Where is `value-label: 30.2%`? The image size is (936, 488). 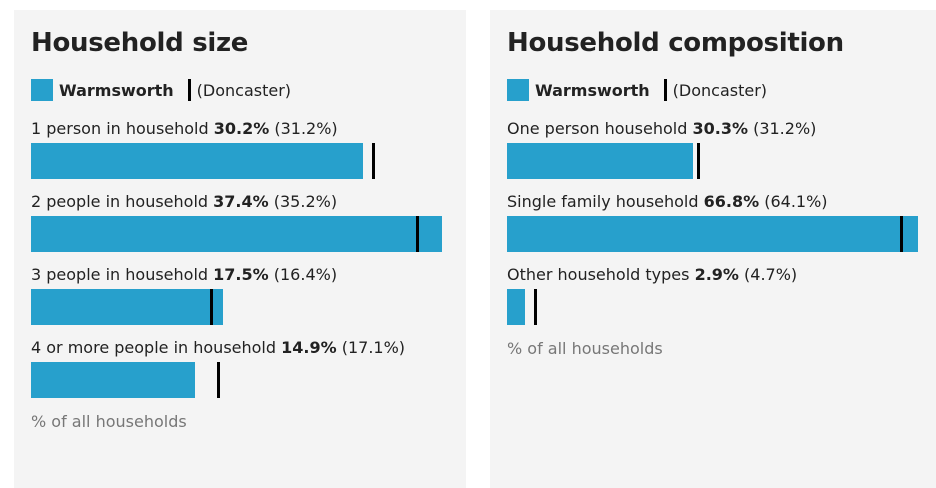 value-label: 30.2% is located at coordinates (241, 128).